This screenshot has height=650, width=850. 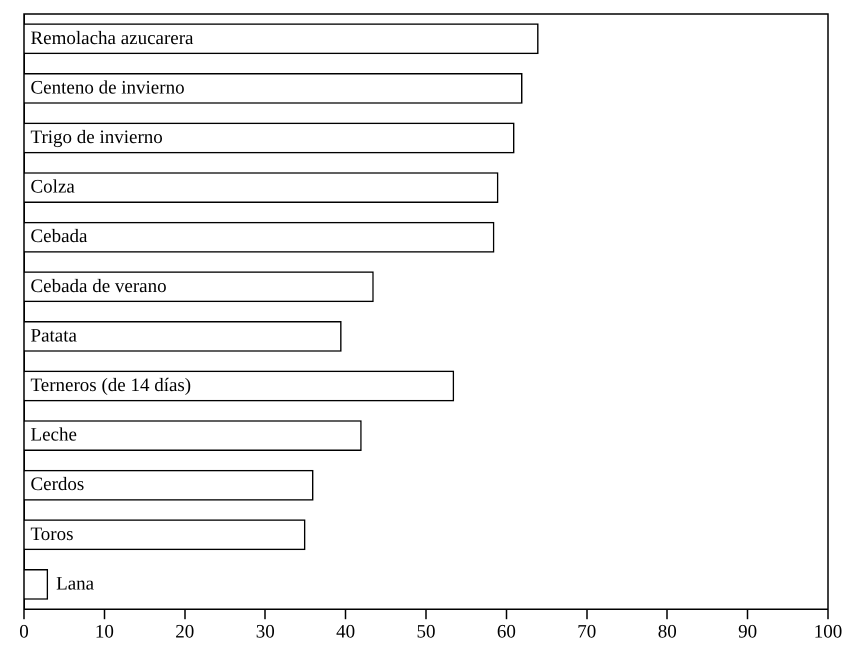 I want to click on y-tick-label: Cebada de verano, so click(x=98, y=286).